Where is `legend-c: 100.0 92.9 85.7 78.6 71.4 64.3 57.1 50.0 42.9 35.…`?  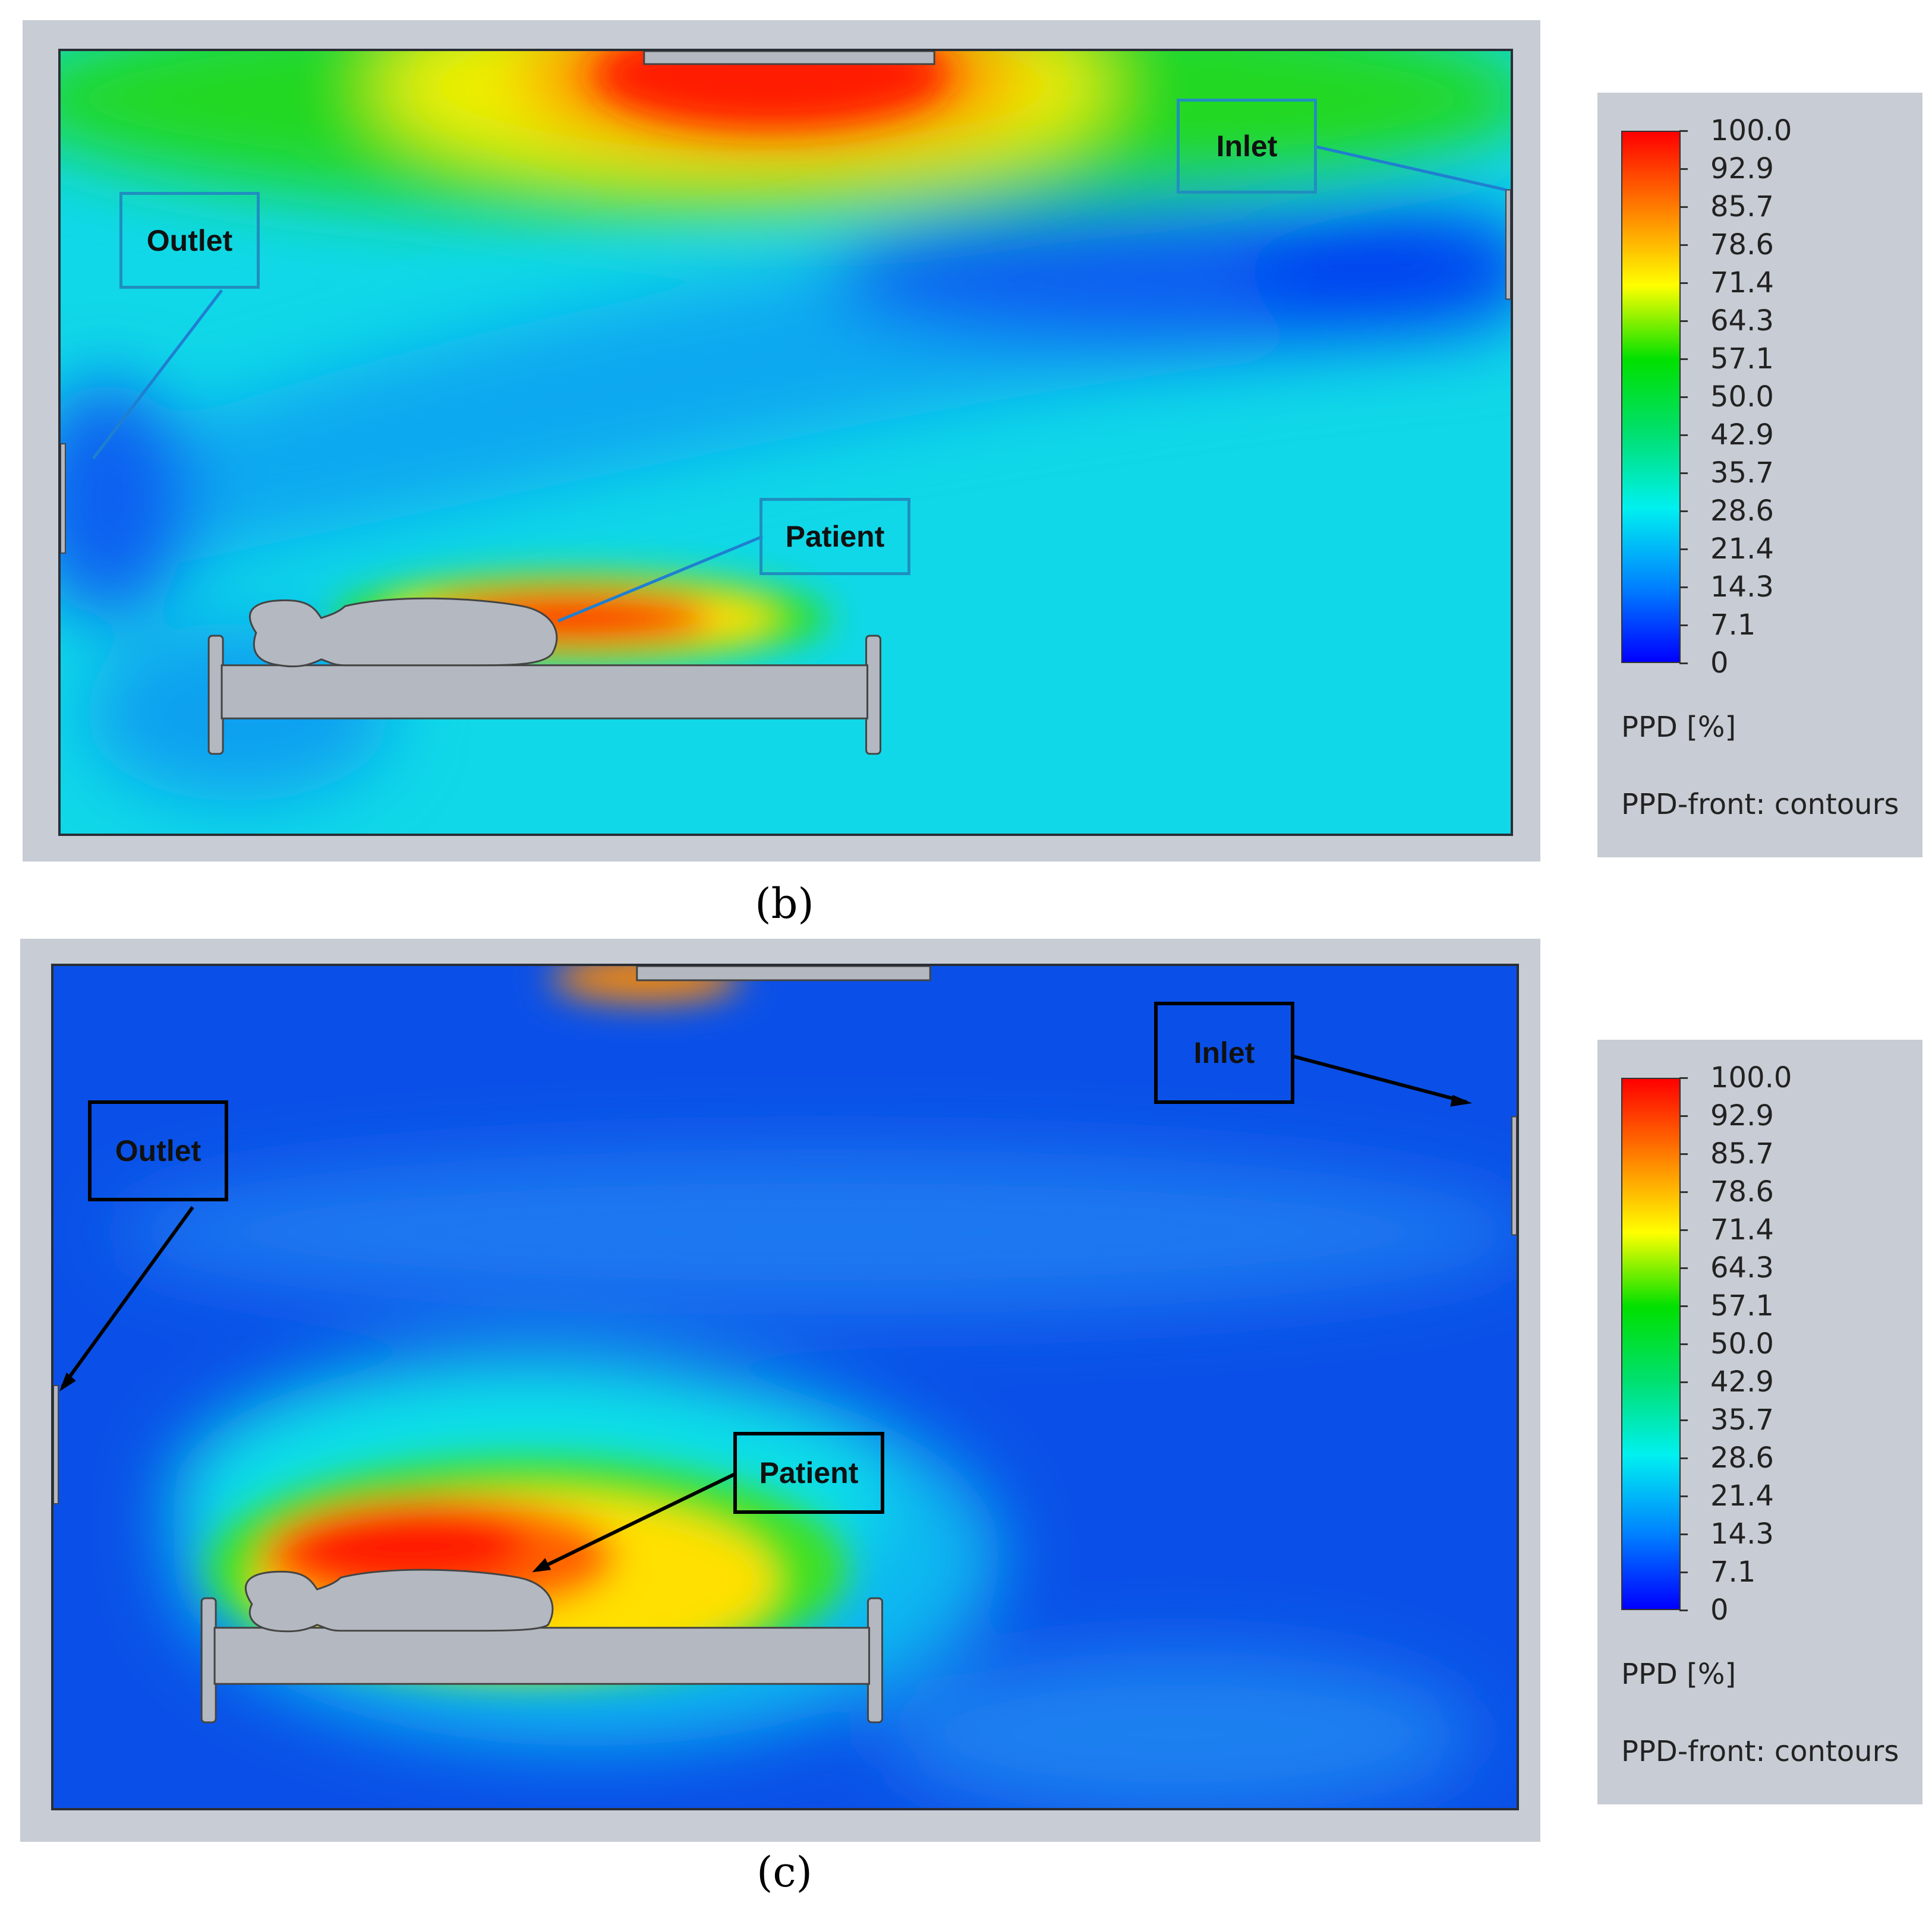 legend-c: 100.0 92.9 85.7 78.6 71.4 64.3 57.1 50.0 42.9 35.… is located at coordinates (1759, 1422).